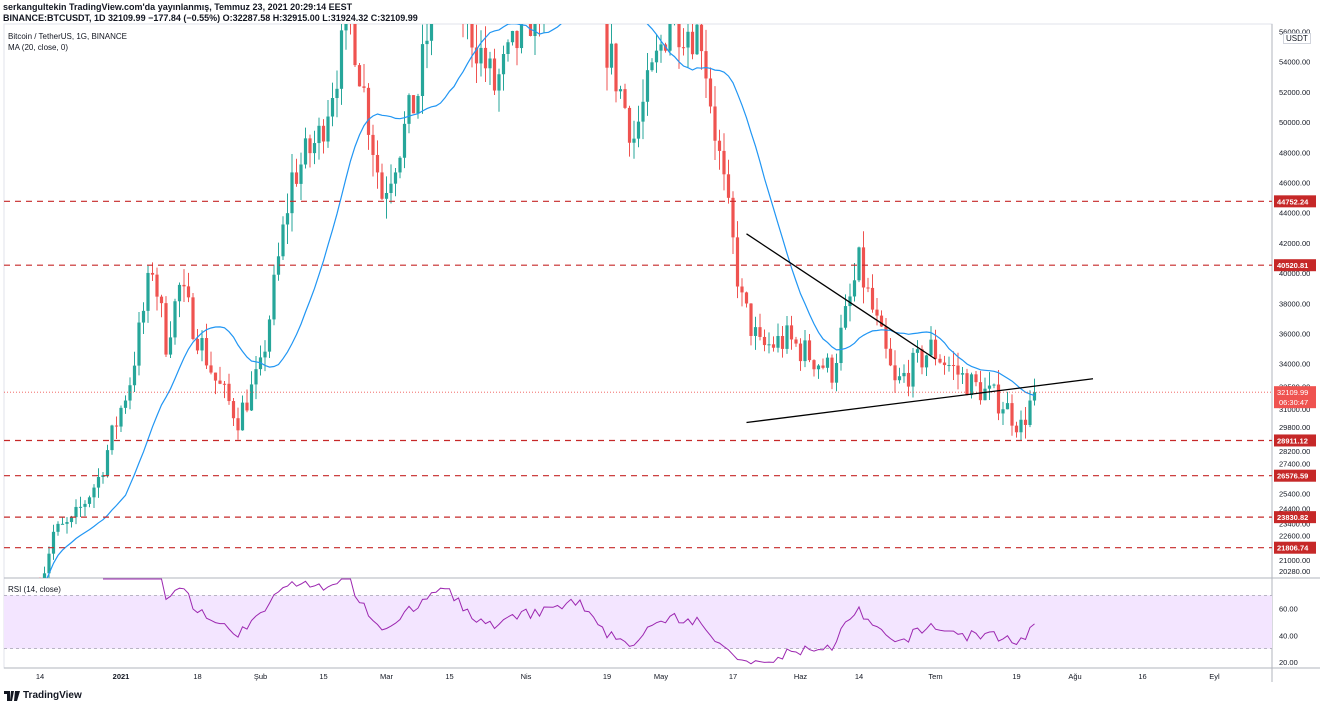  What do you see at coordinates (1294, 333) in the screenshot?
I see `y-tick-label: 36000.00` at bounding box center [1294, 333].